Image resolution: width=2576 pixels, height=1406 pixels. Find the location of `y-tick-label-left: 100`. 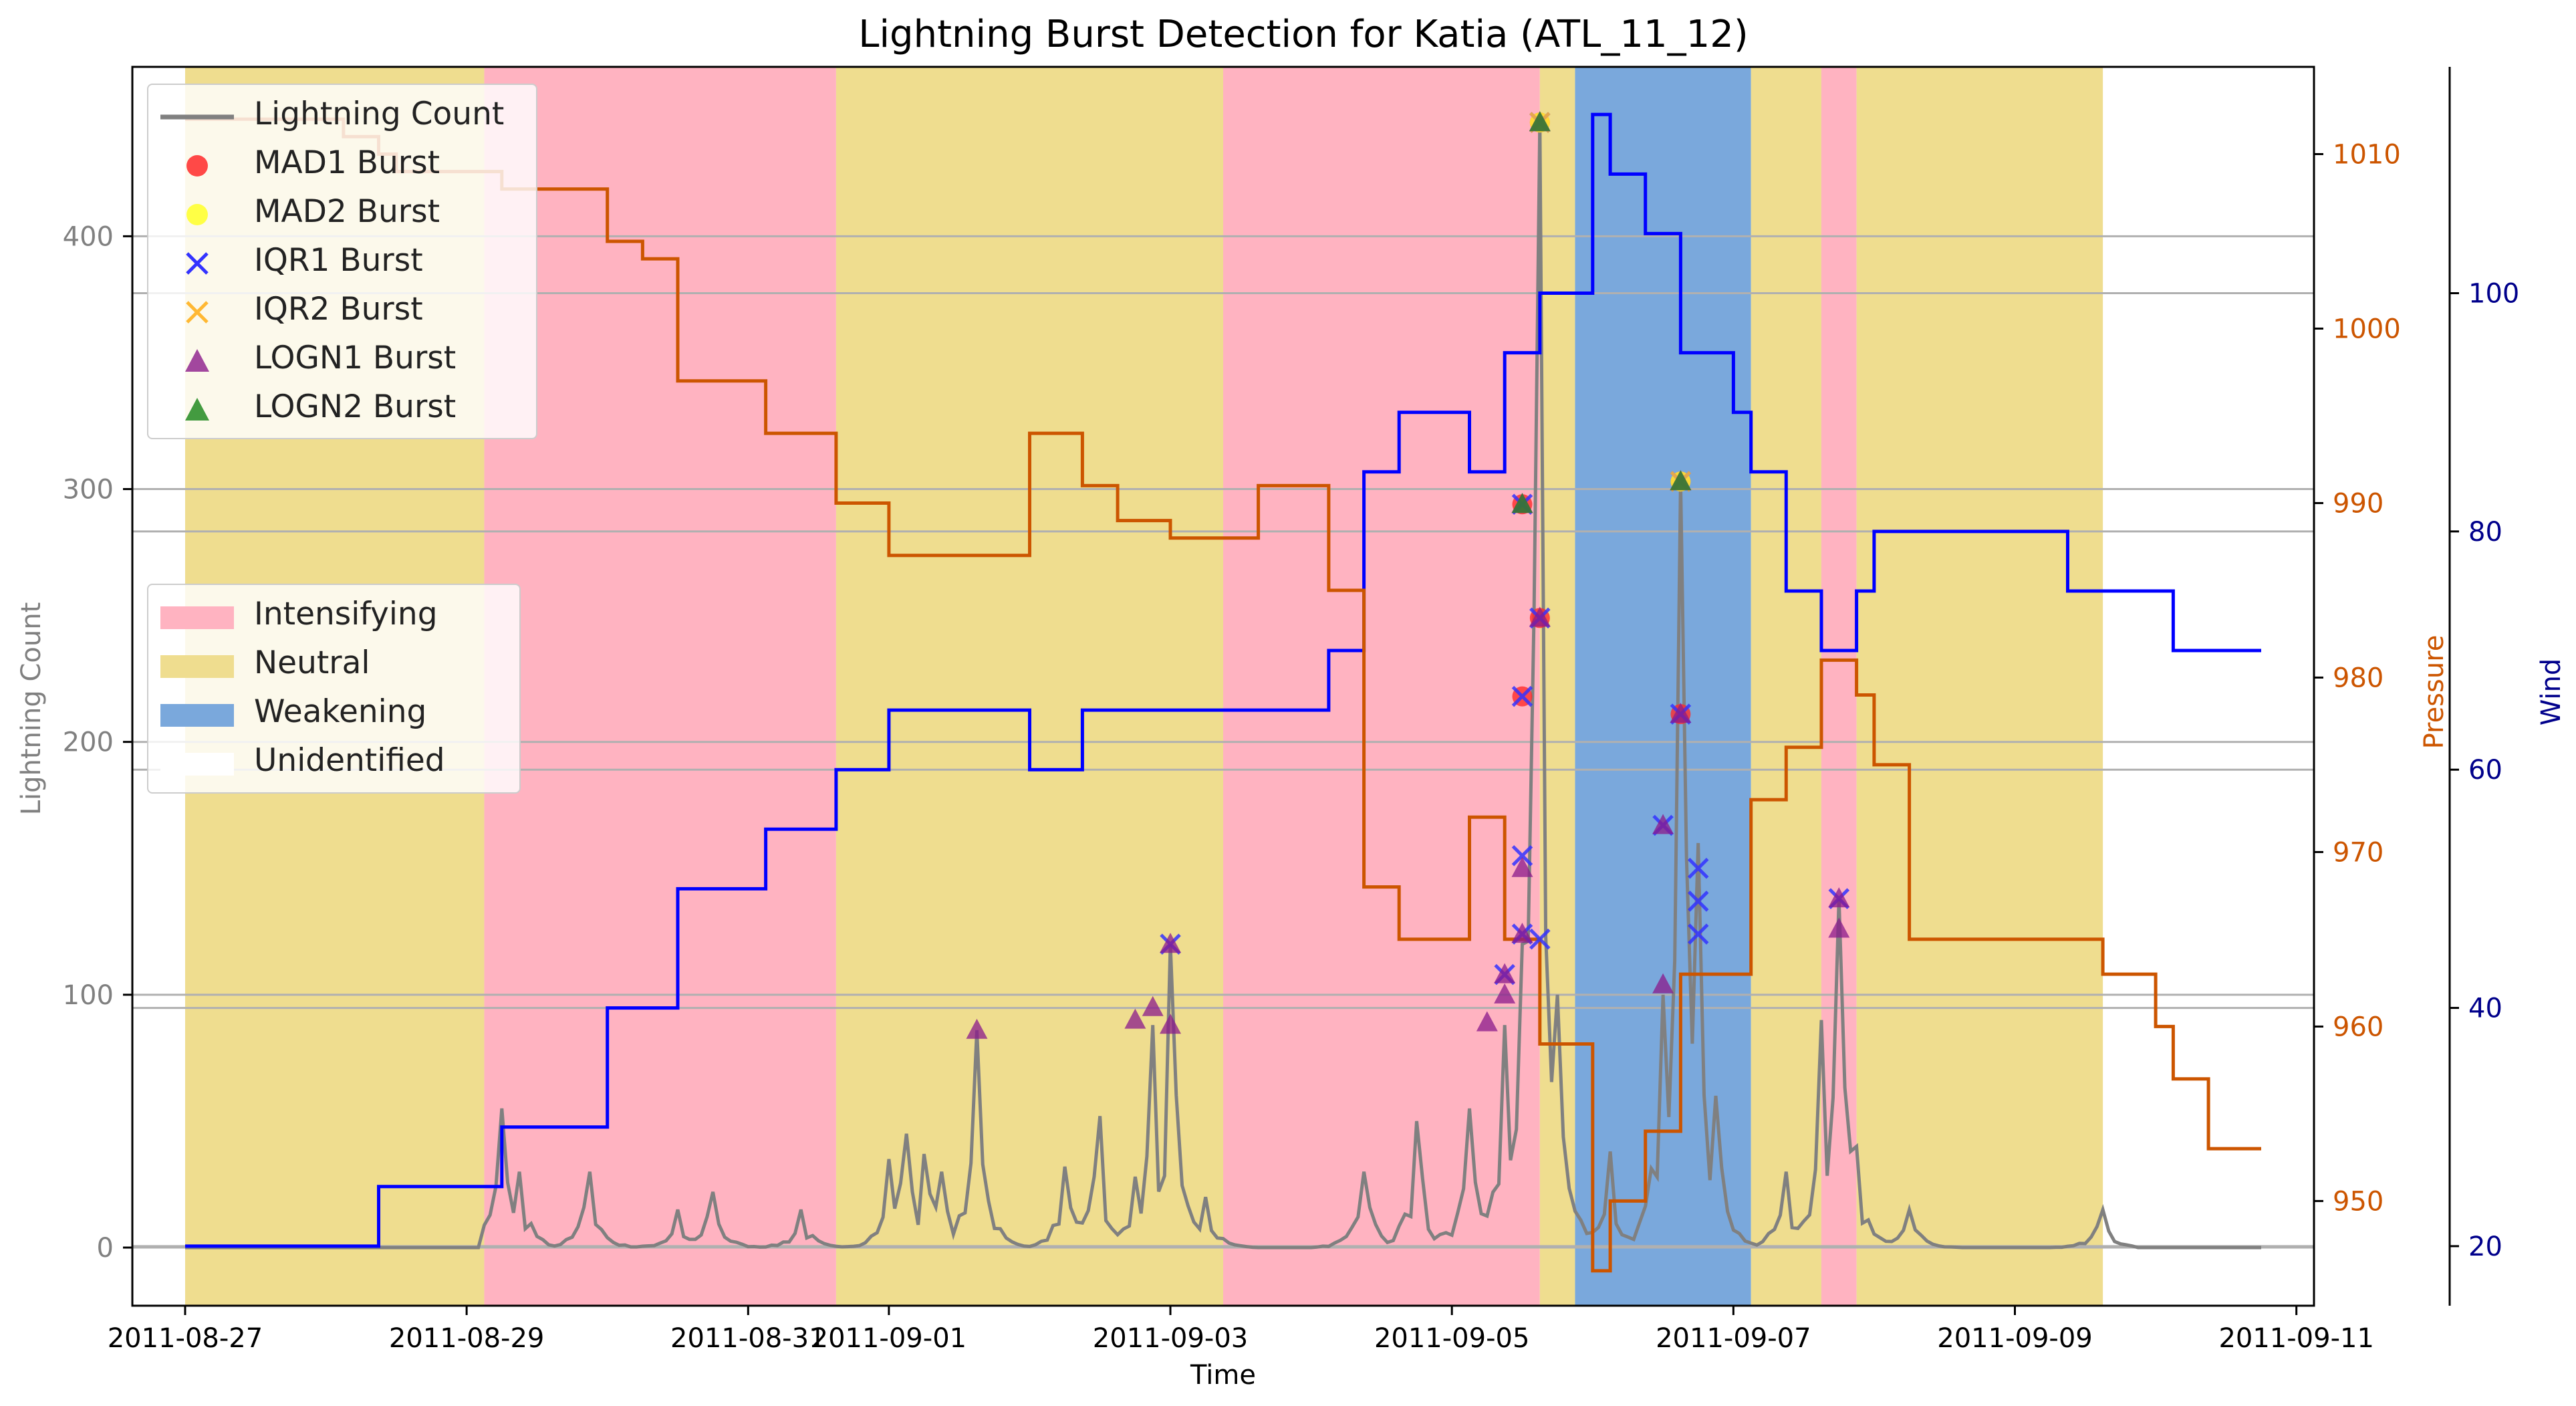

y-tick-label-left: 100 is located at coordinates (88, 995).